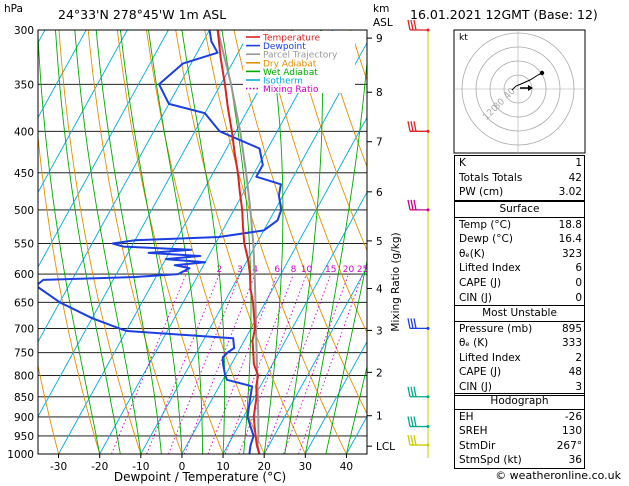 The width and height of the screenshot is (629, 486). Describe the element at coordinates (24, 303) in the screenshot. I see `pressure-tick-label: 650` at that location.